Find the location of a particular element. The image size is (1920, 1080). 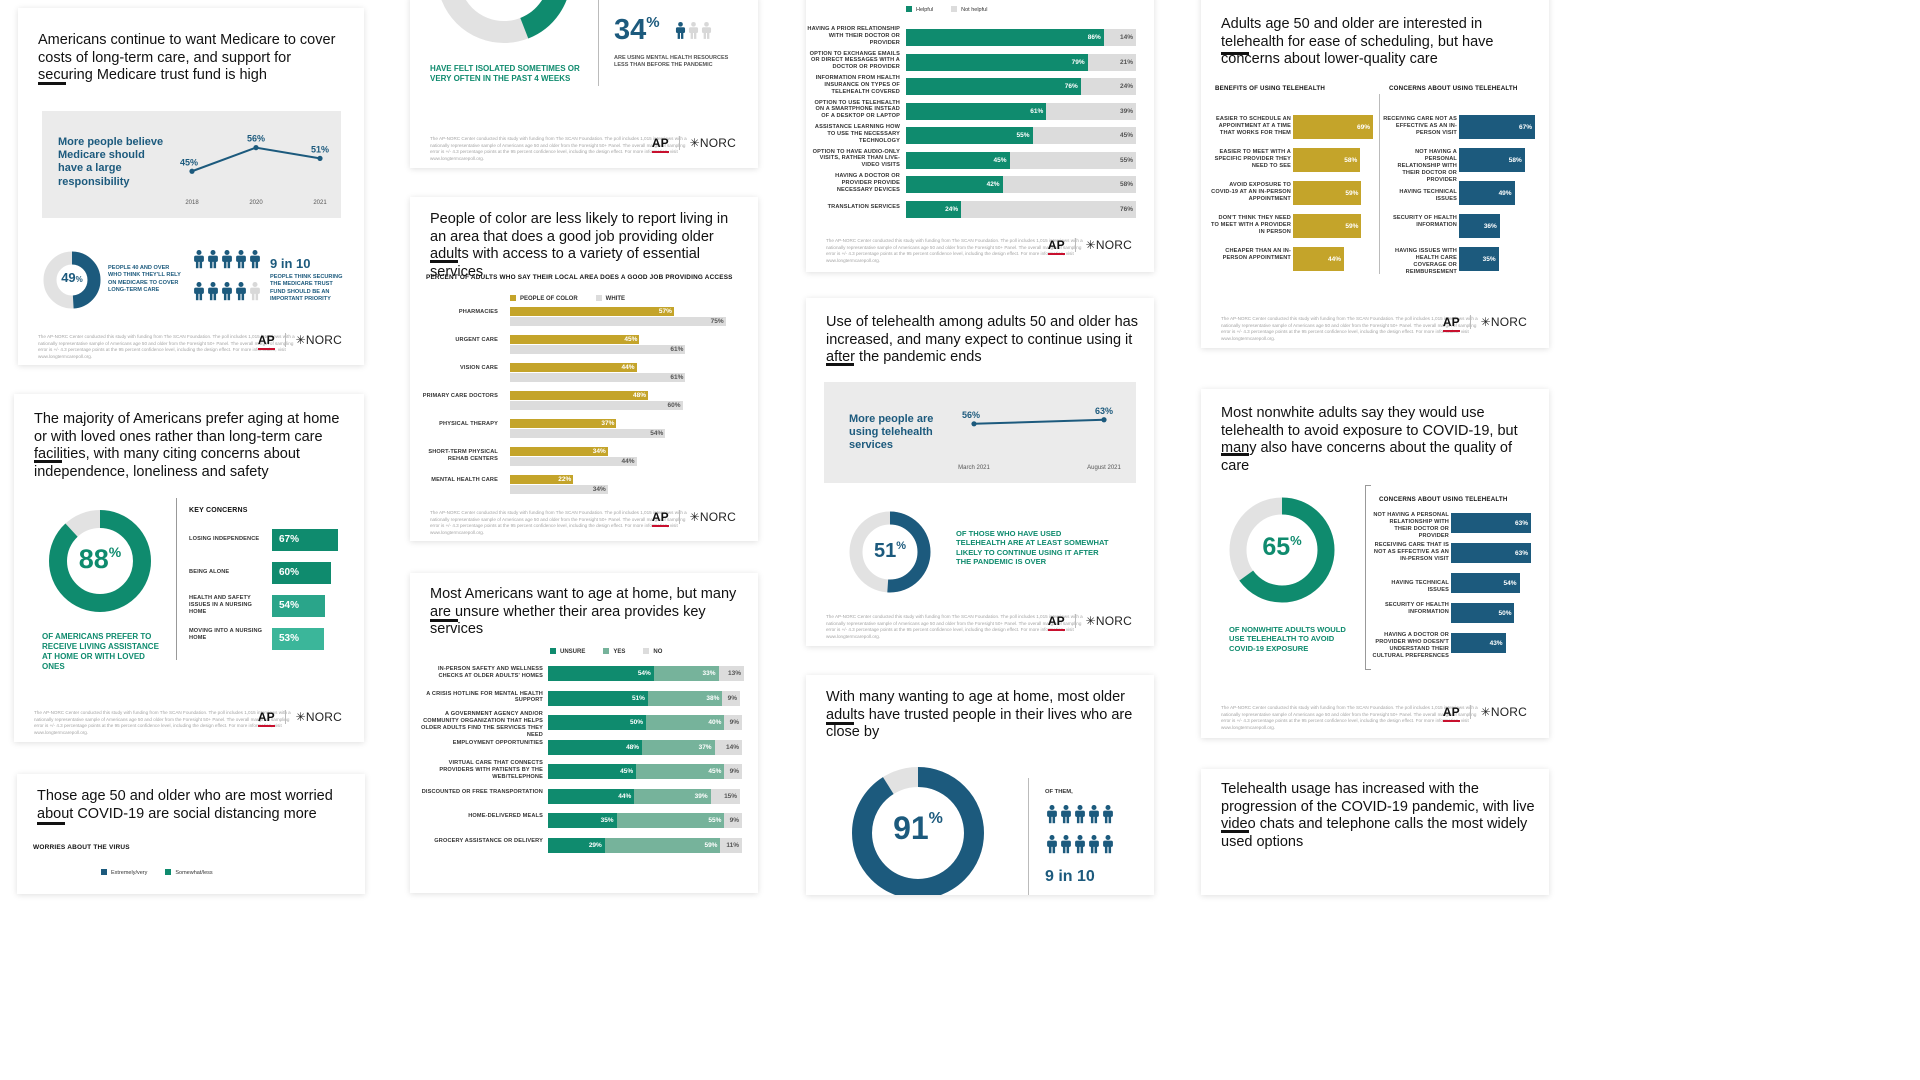

bar-value-label: 75% is located at coordinates (717, 321).